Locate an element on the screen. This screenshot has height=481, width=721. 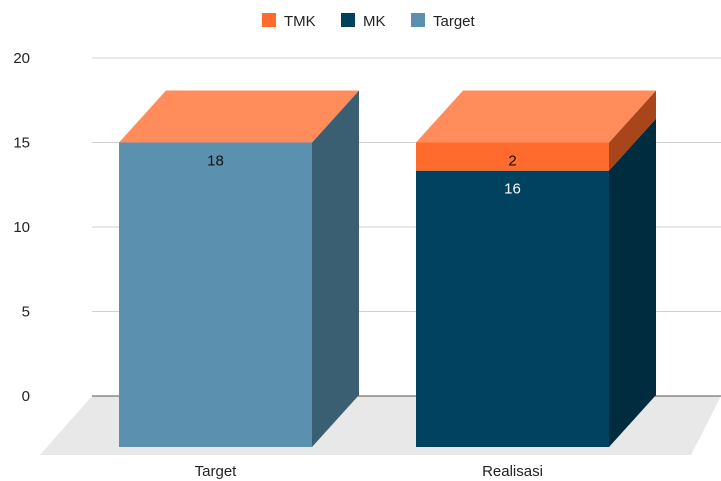
bar-side-target is located at coordinates (335, 268).